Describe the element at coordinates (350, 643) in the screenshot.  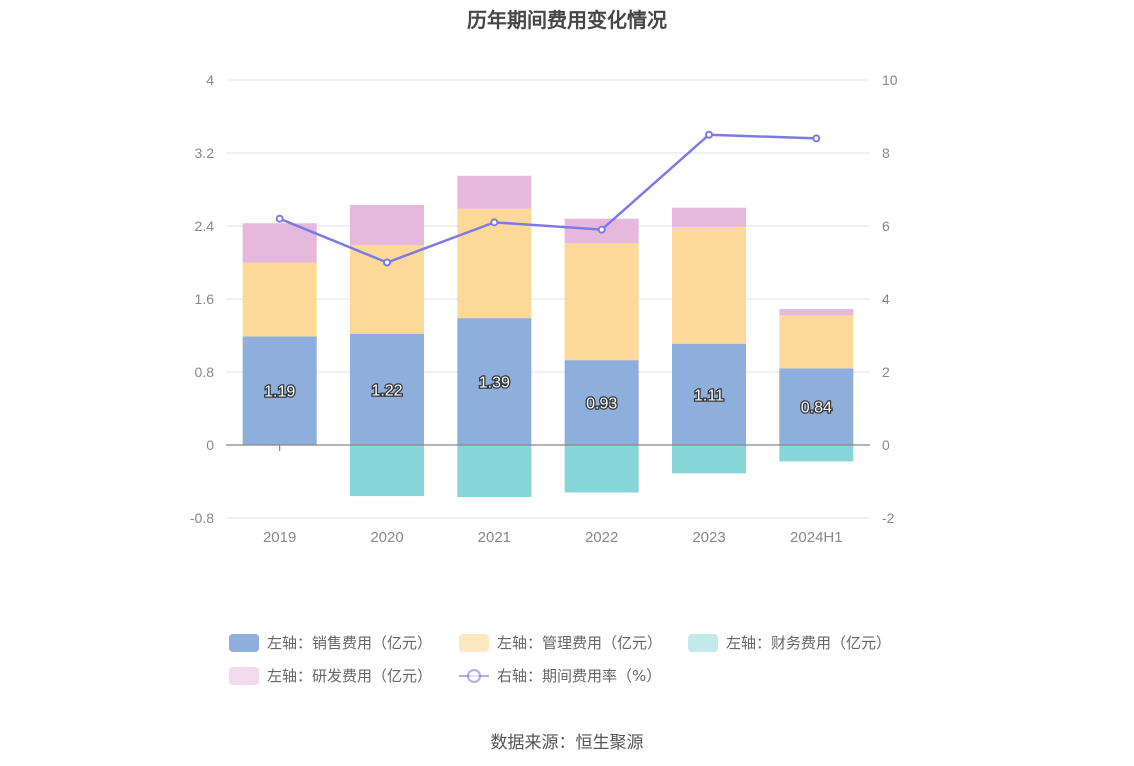
I see `legend-sales-label: 左轴：销售费用（亿元）` at that location.